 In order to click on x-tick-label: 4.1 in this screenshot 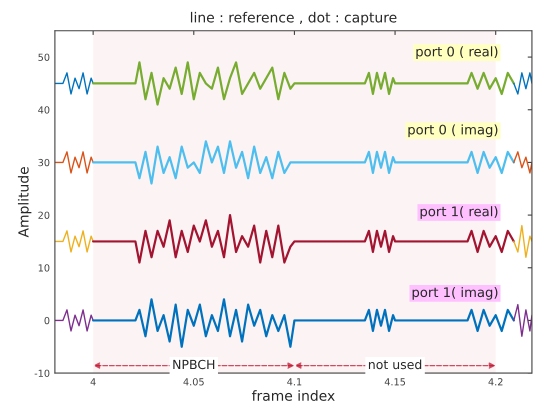, I will do `click(294, 382)`.